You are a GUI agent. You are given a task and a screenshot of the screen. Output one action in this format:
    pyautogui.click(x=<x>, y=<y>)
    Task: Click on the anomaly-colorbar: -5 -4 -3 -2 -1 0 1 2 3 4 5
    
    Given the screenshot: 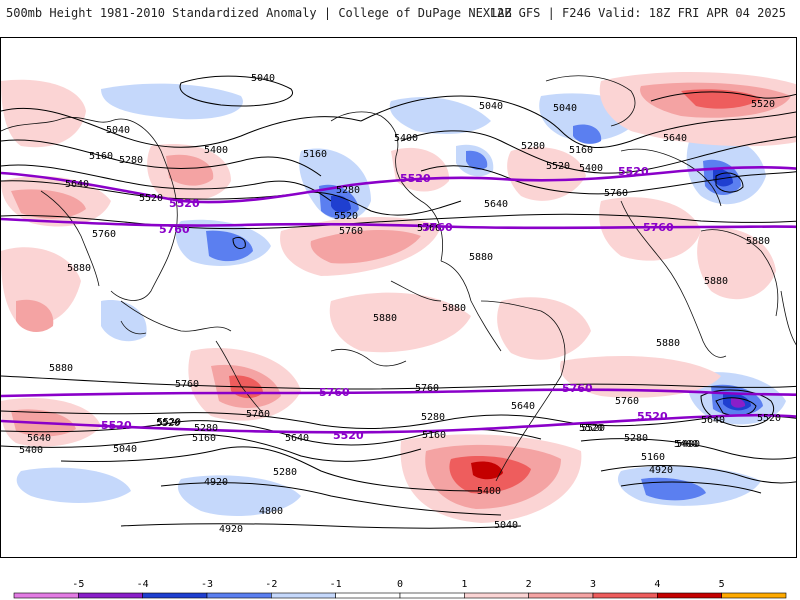 What is the action you would take?
    pyautogui.click(x=400, y=589)
    